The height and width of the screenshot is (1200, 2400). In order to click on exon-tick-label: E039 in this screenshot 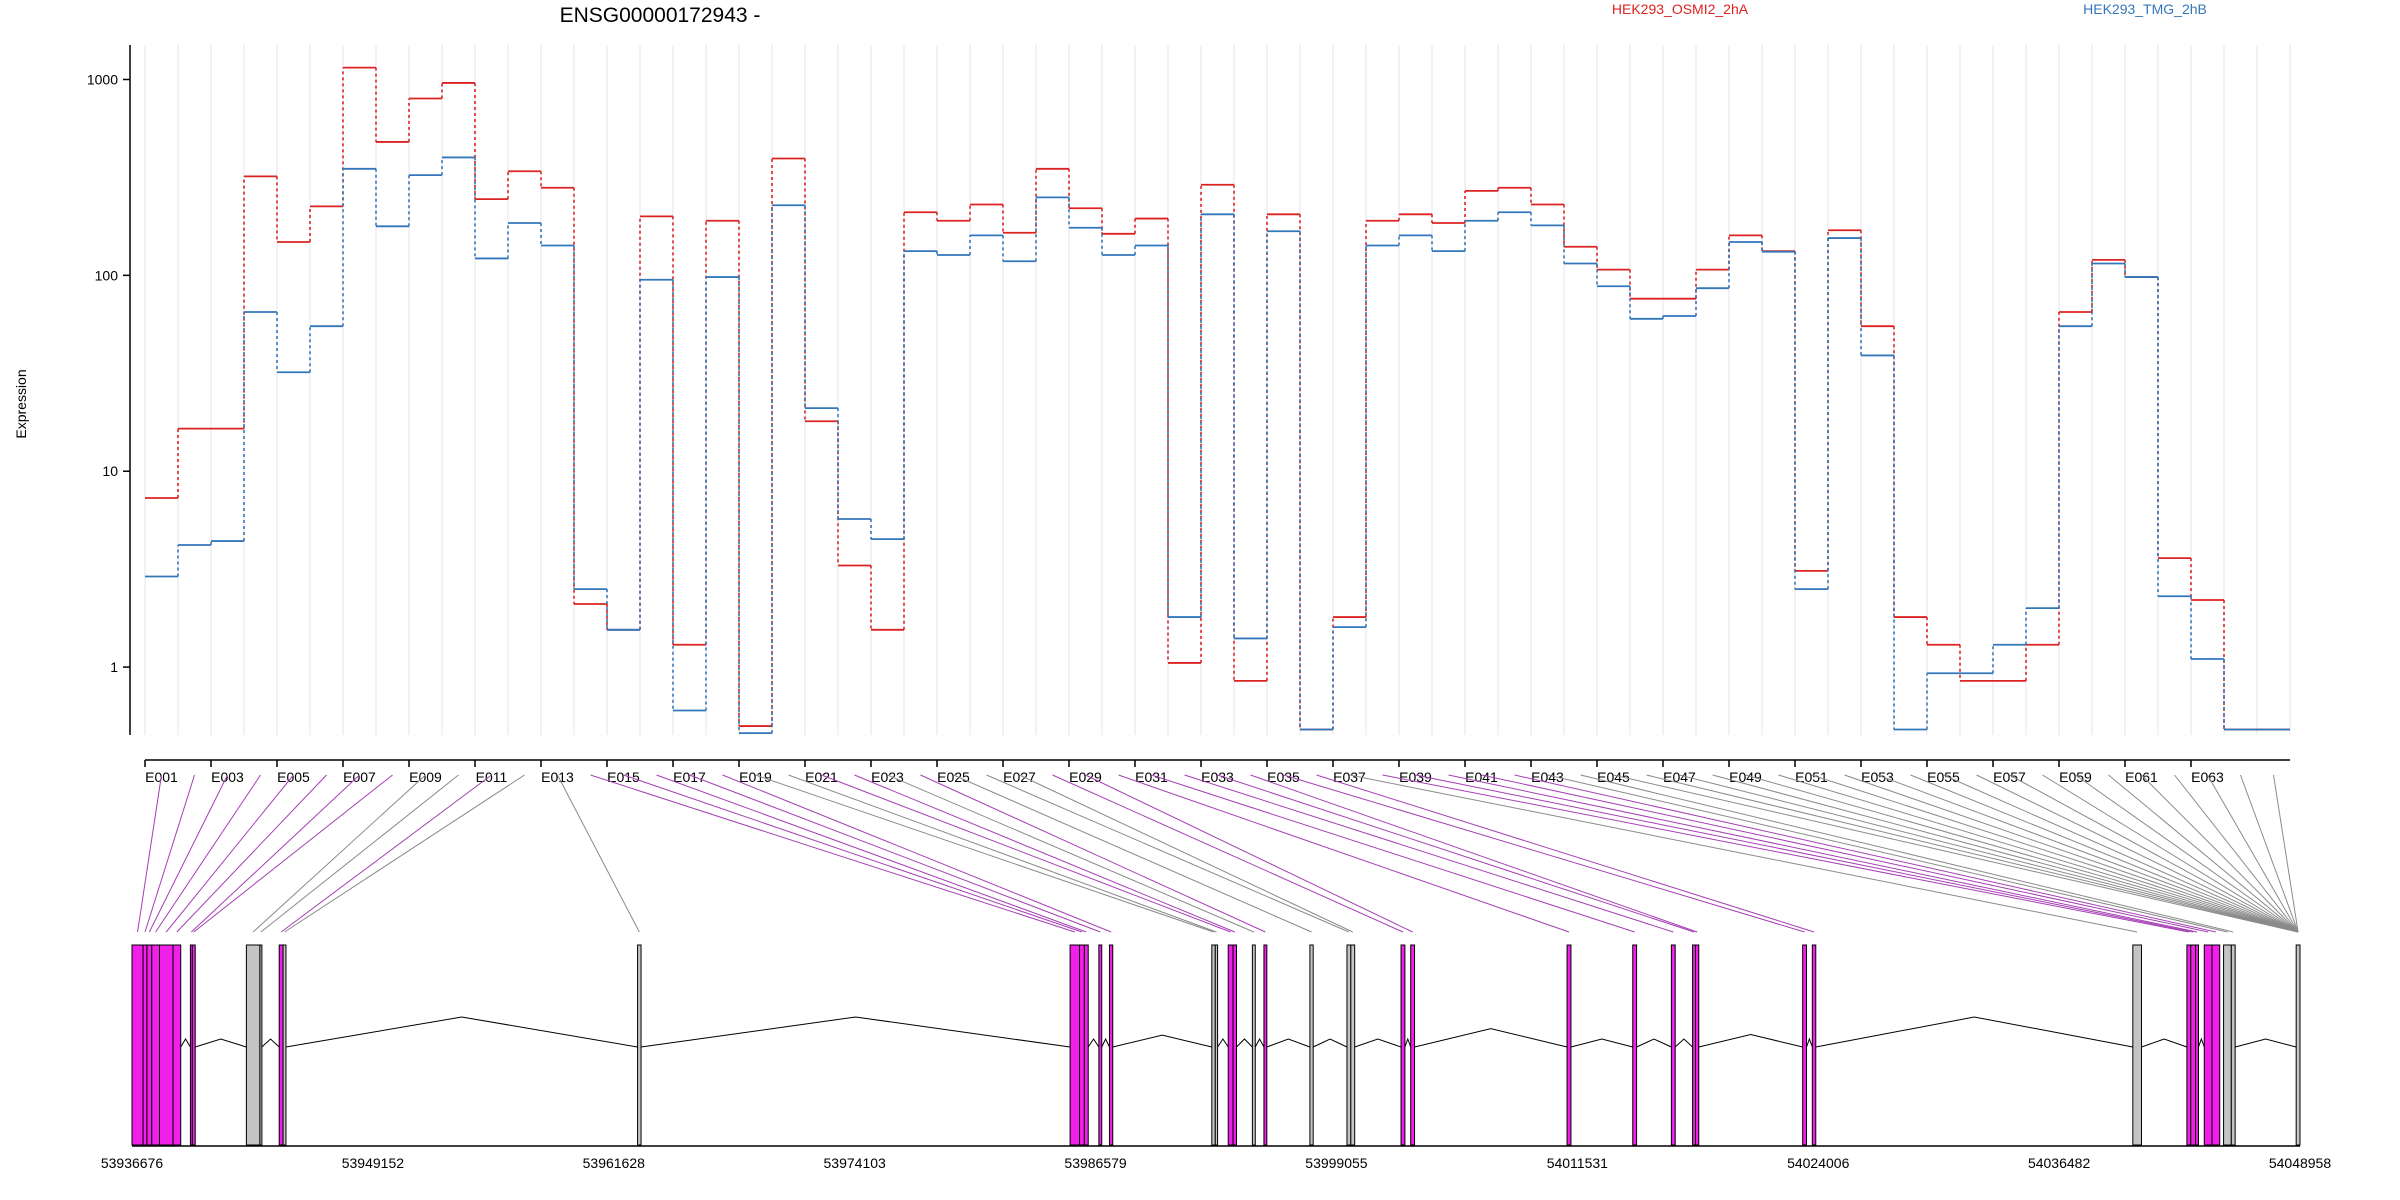, I will do `click(1415, 777)`.